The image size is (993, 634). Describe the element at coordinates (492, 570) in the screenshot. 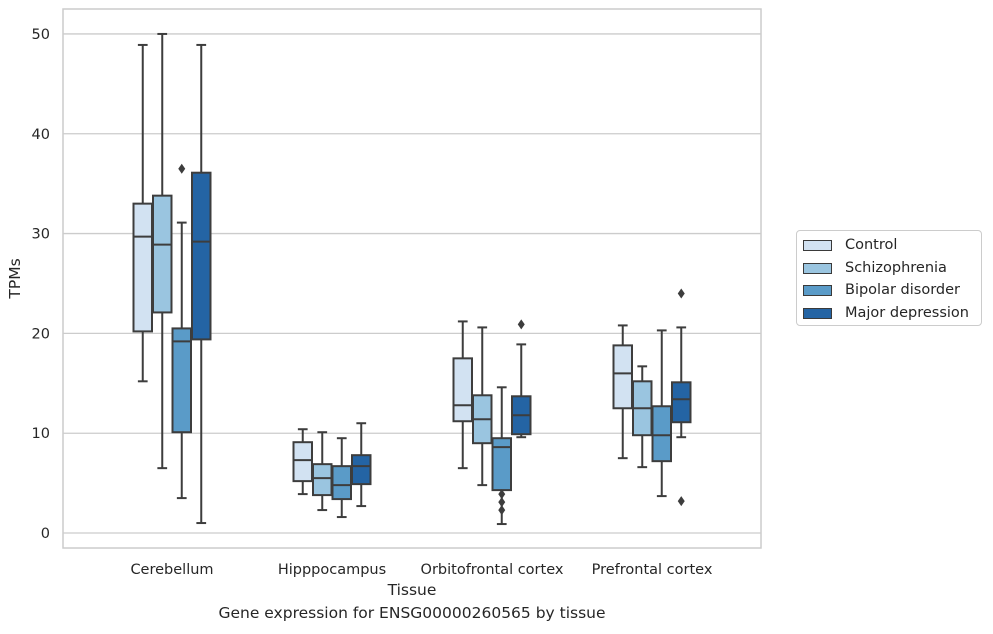

I see `x-tick-label-orbitofrontal-cortex: Orbitofrontal cortex` at that location.